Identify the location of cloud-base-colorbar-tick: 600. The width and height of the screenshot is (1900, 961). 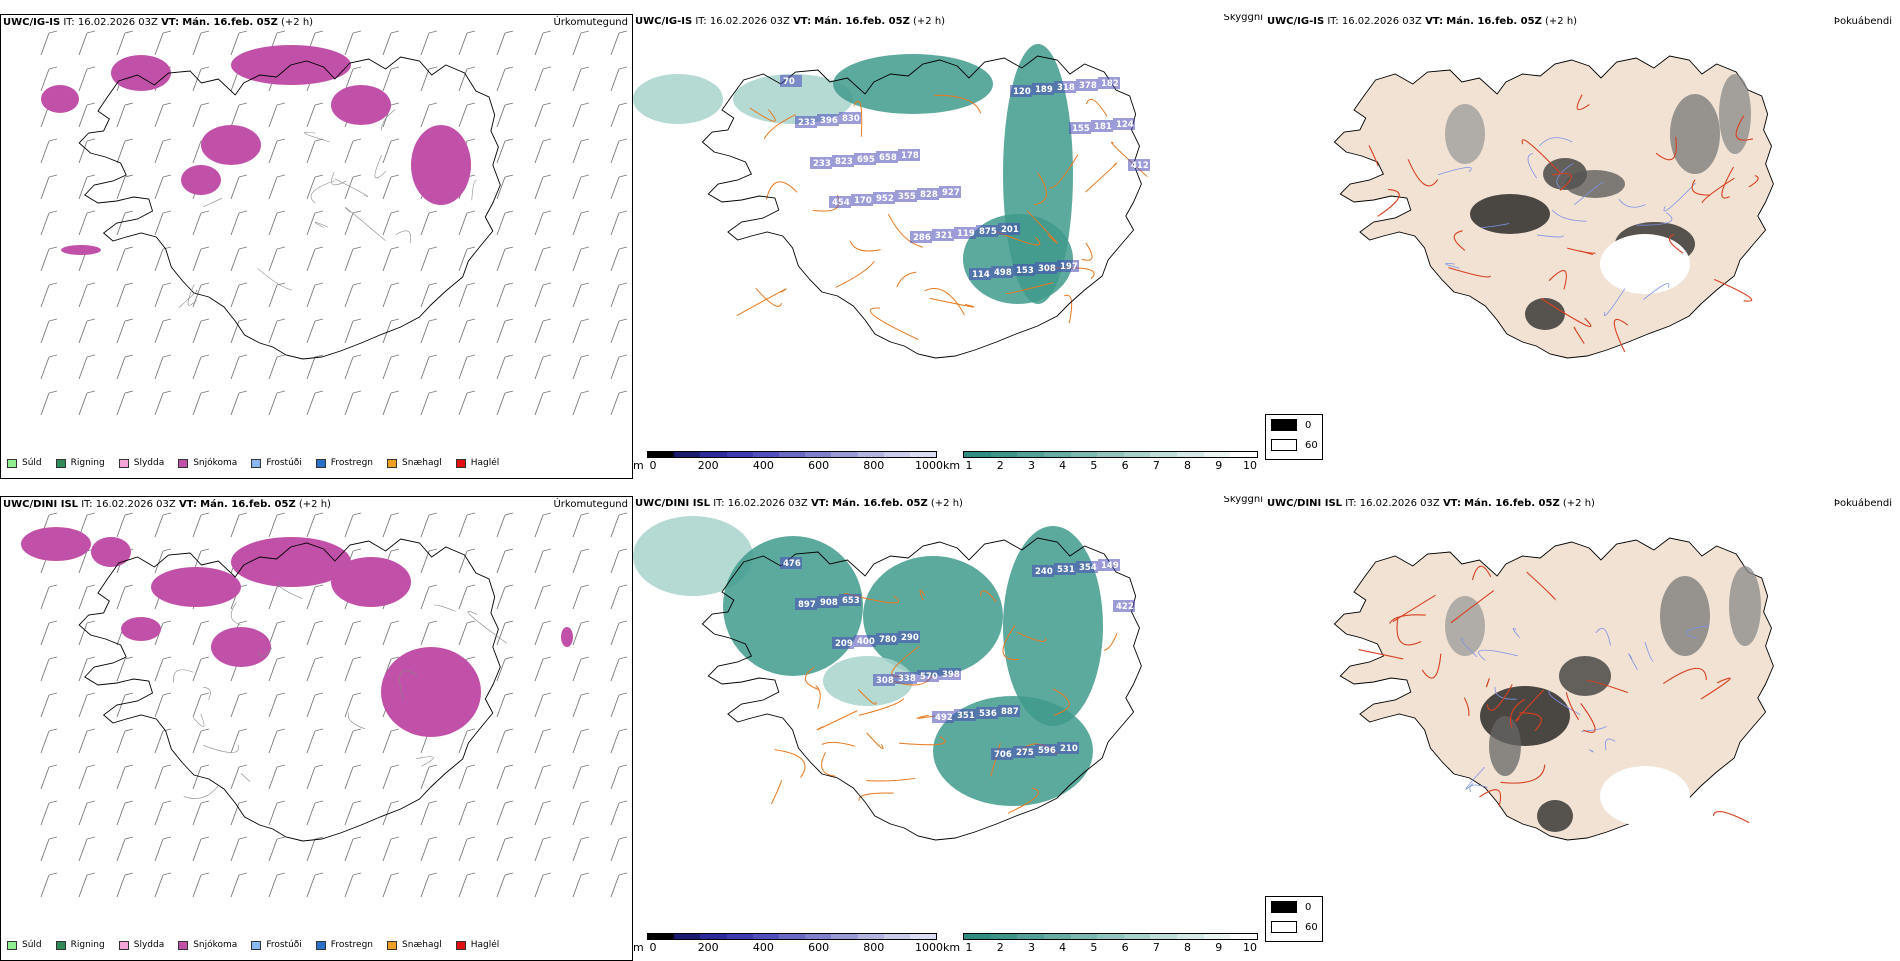
(819, 947).